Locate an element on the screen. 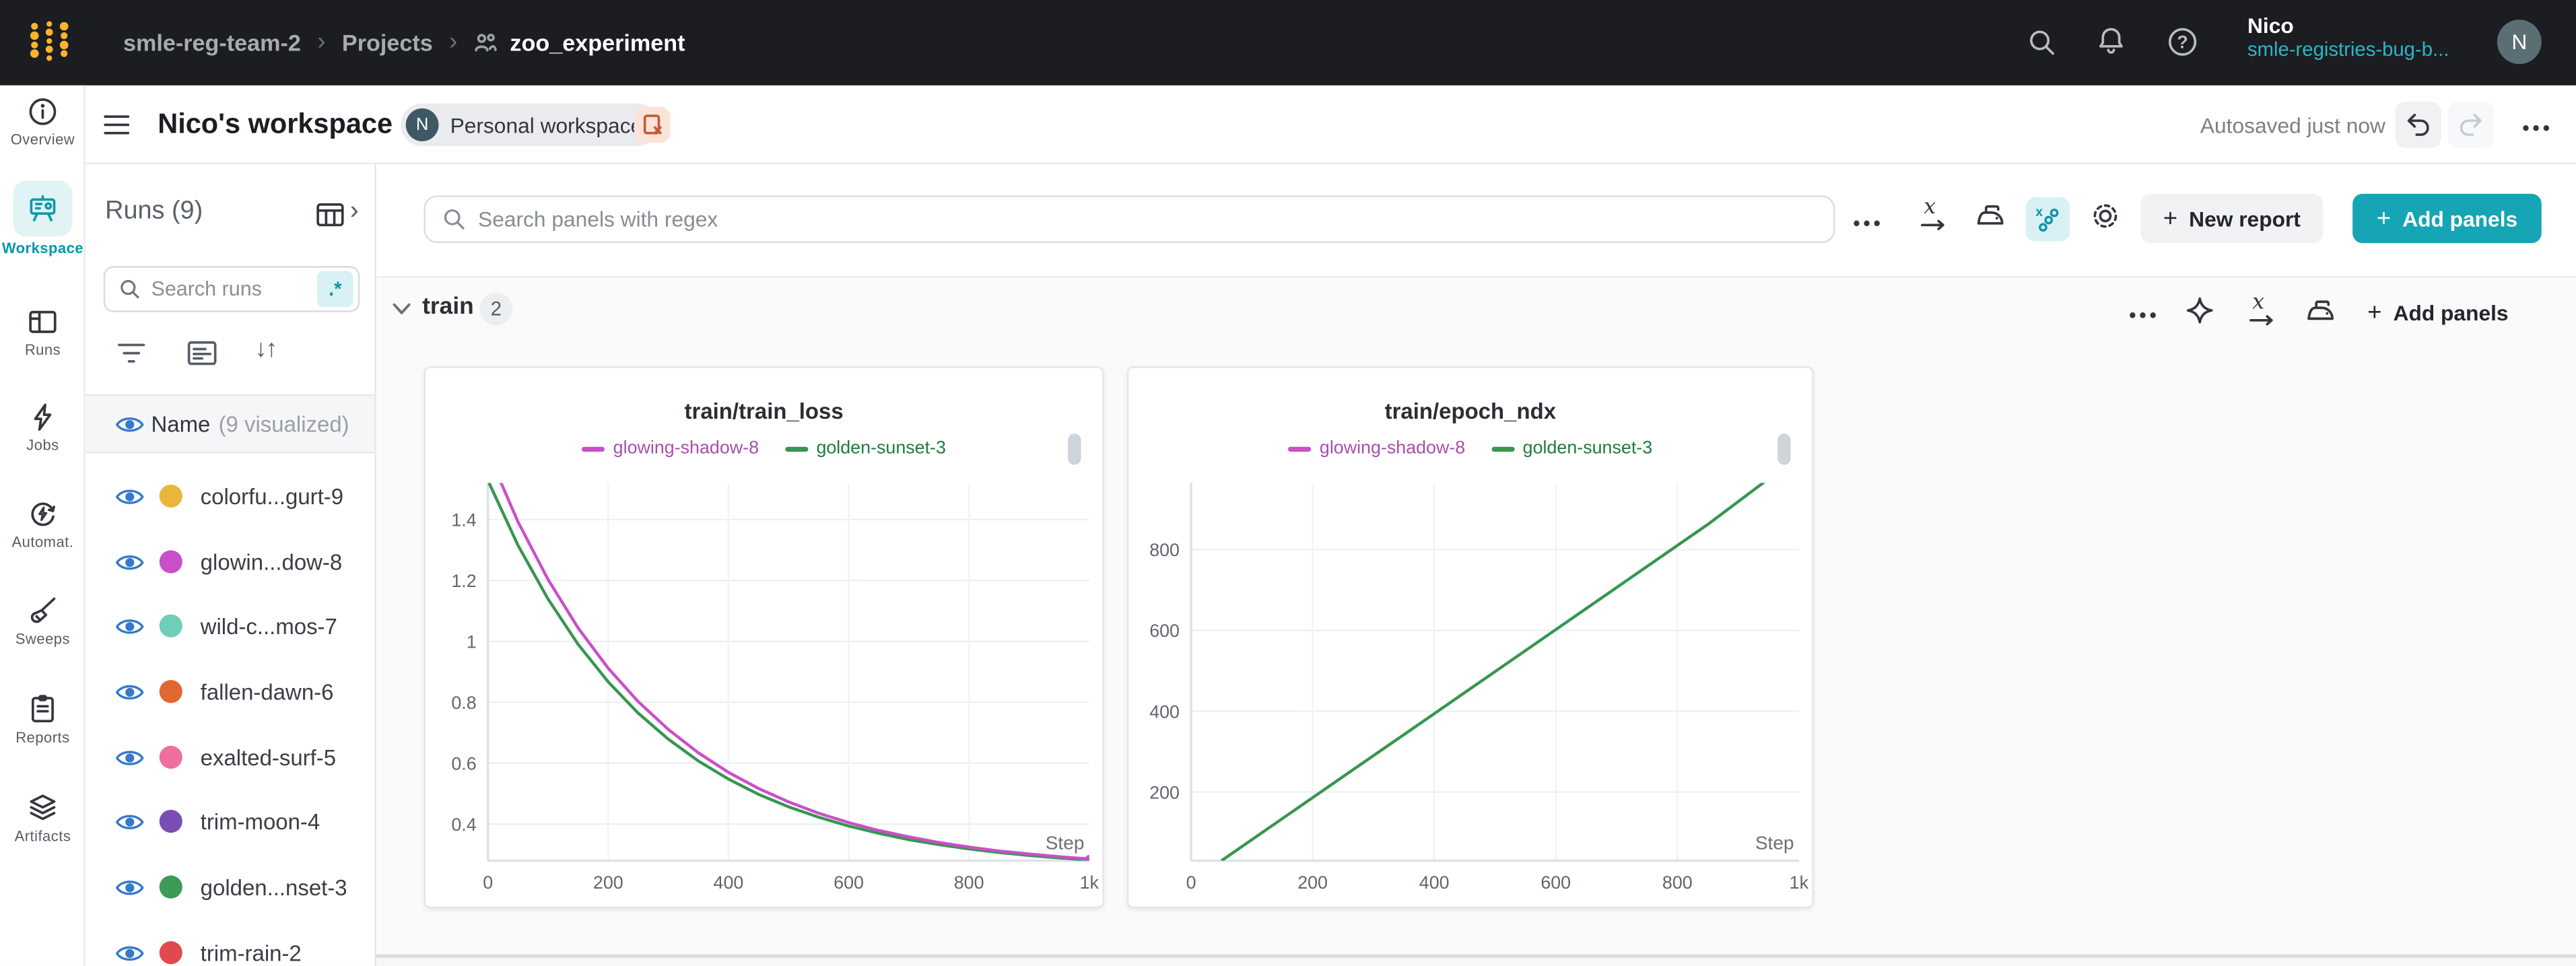 This screenshot has width=2576, height=966. panel-search-box is located at coordinates (1129, 219).